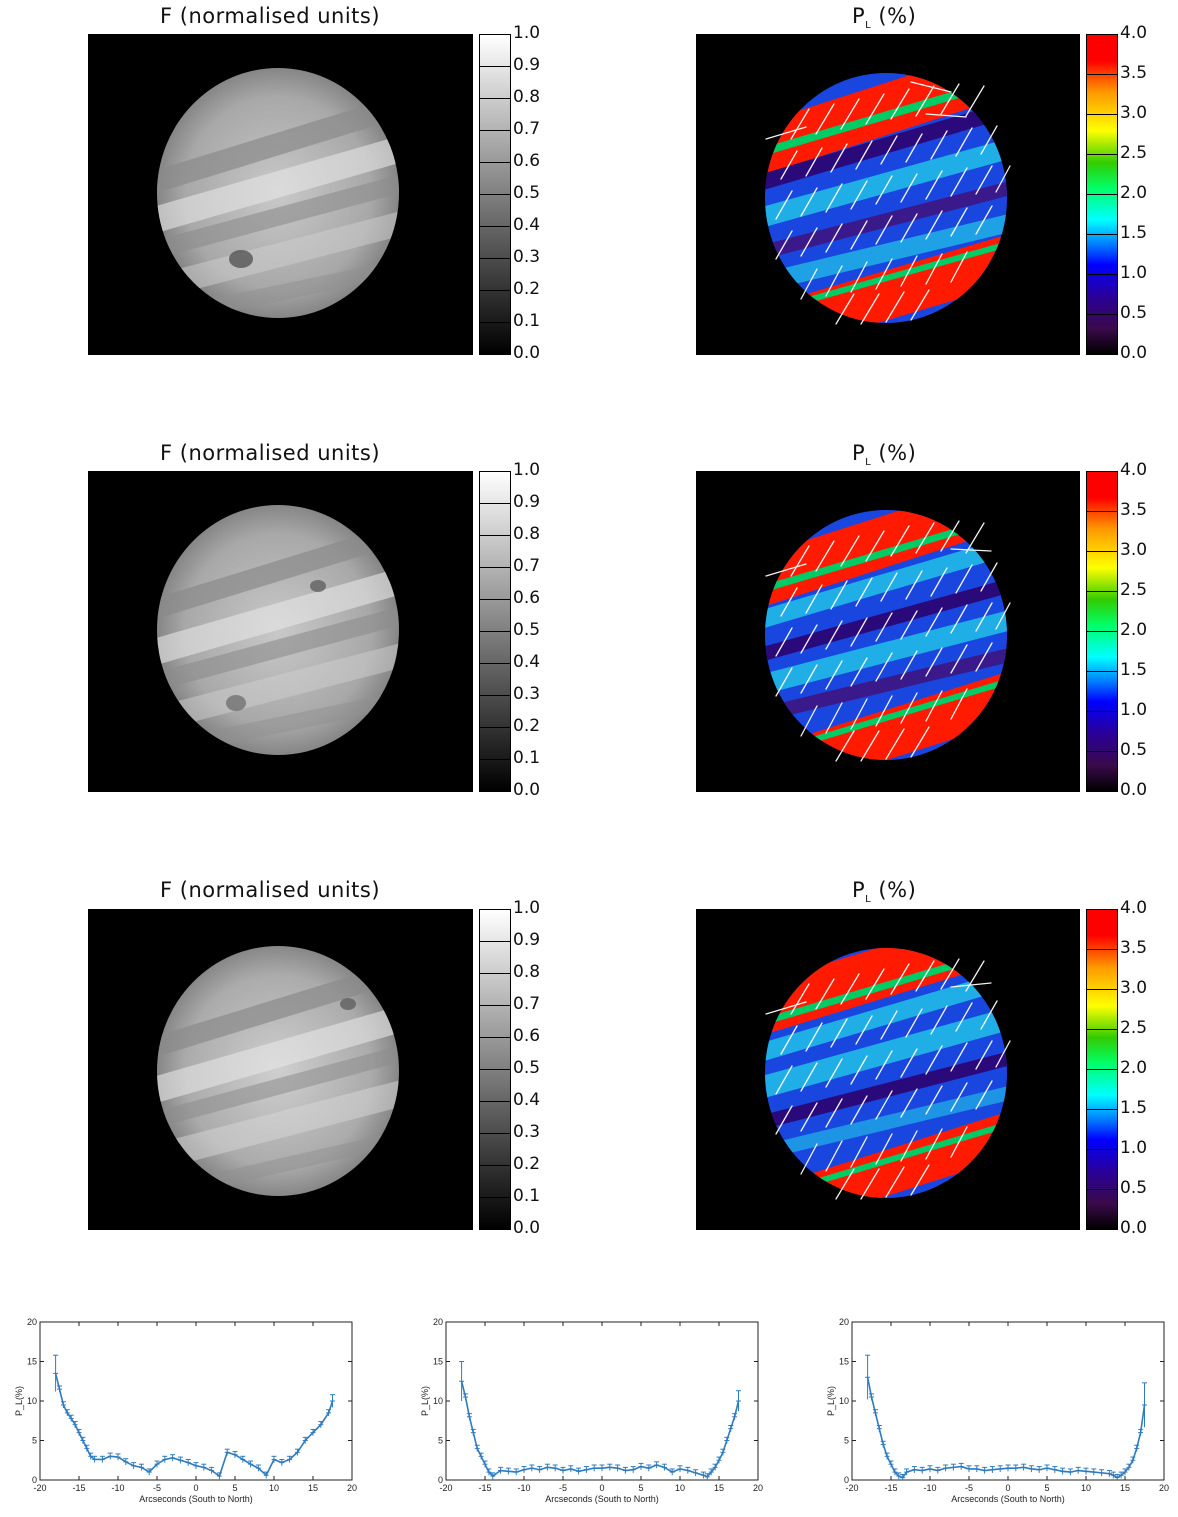  I want to click on x-tick-label: 10, so click(1086, 1488).